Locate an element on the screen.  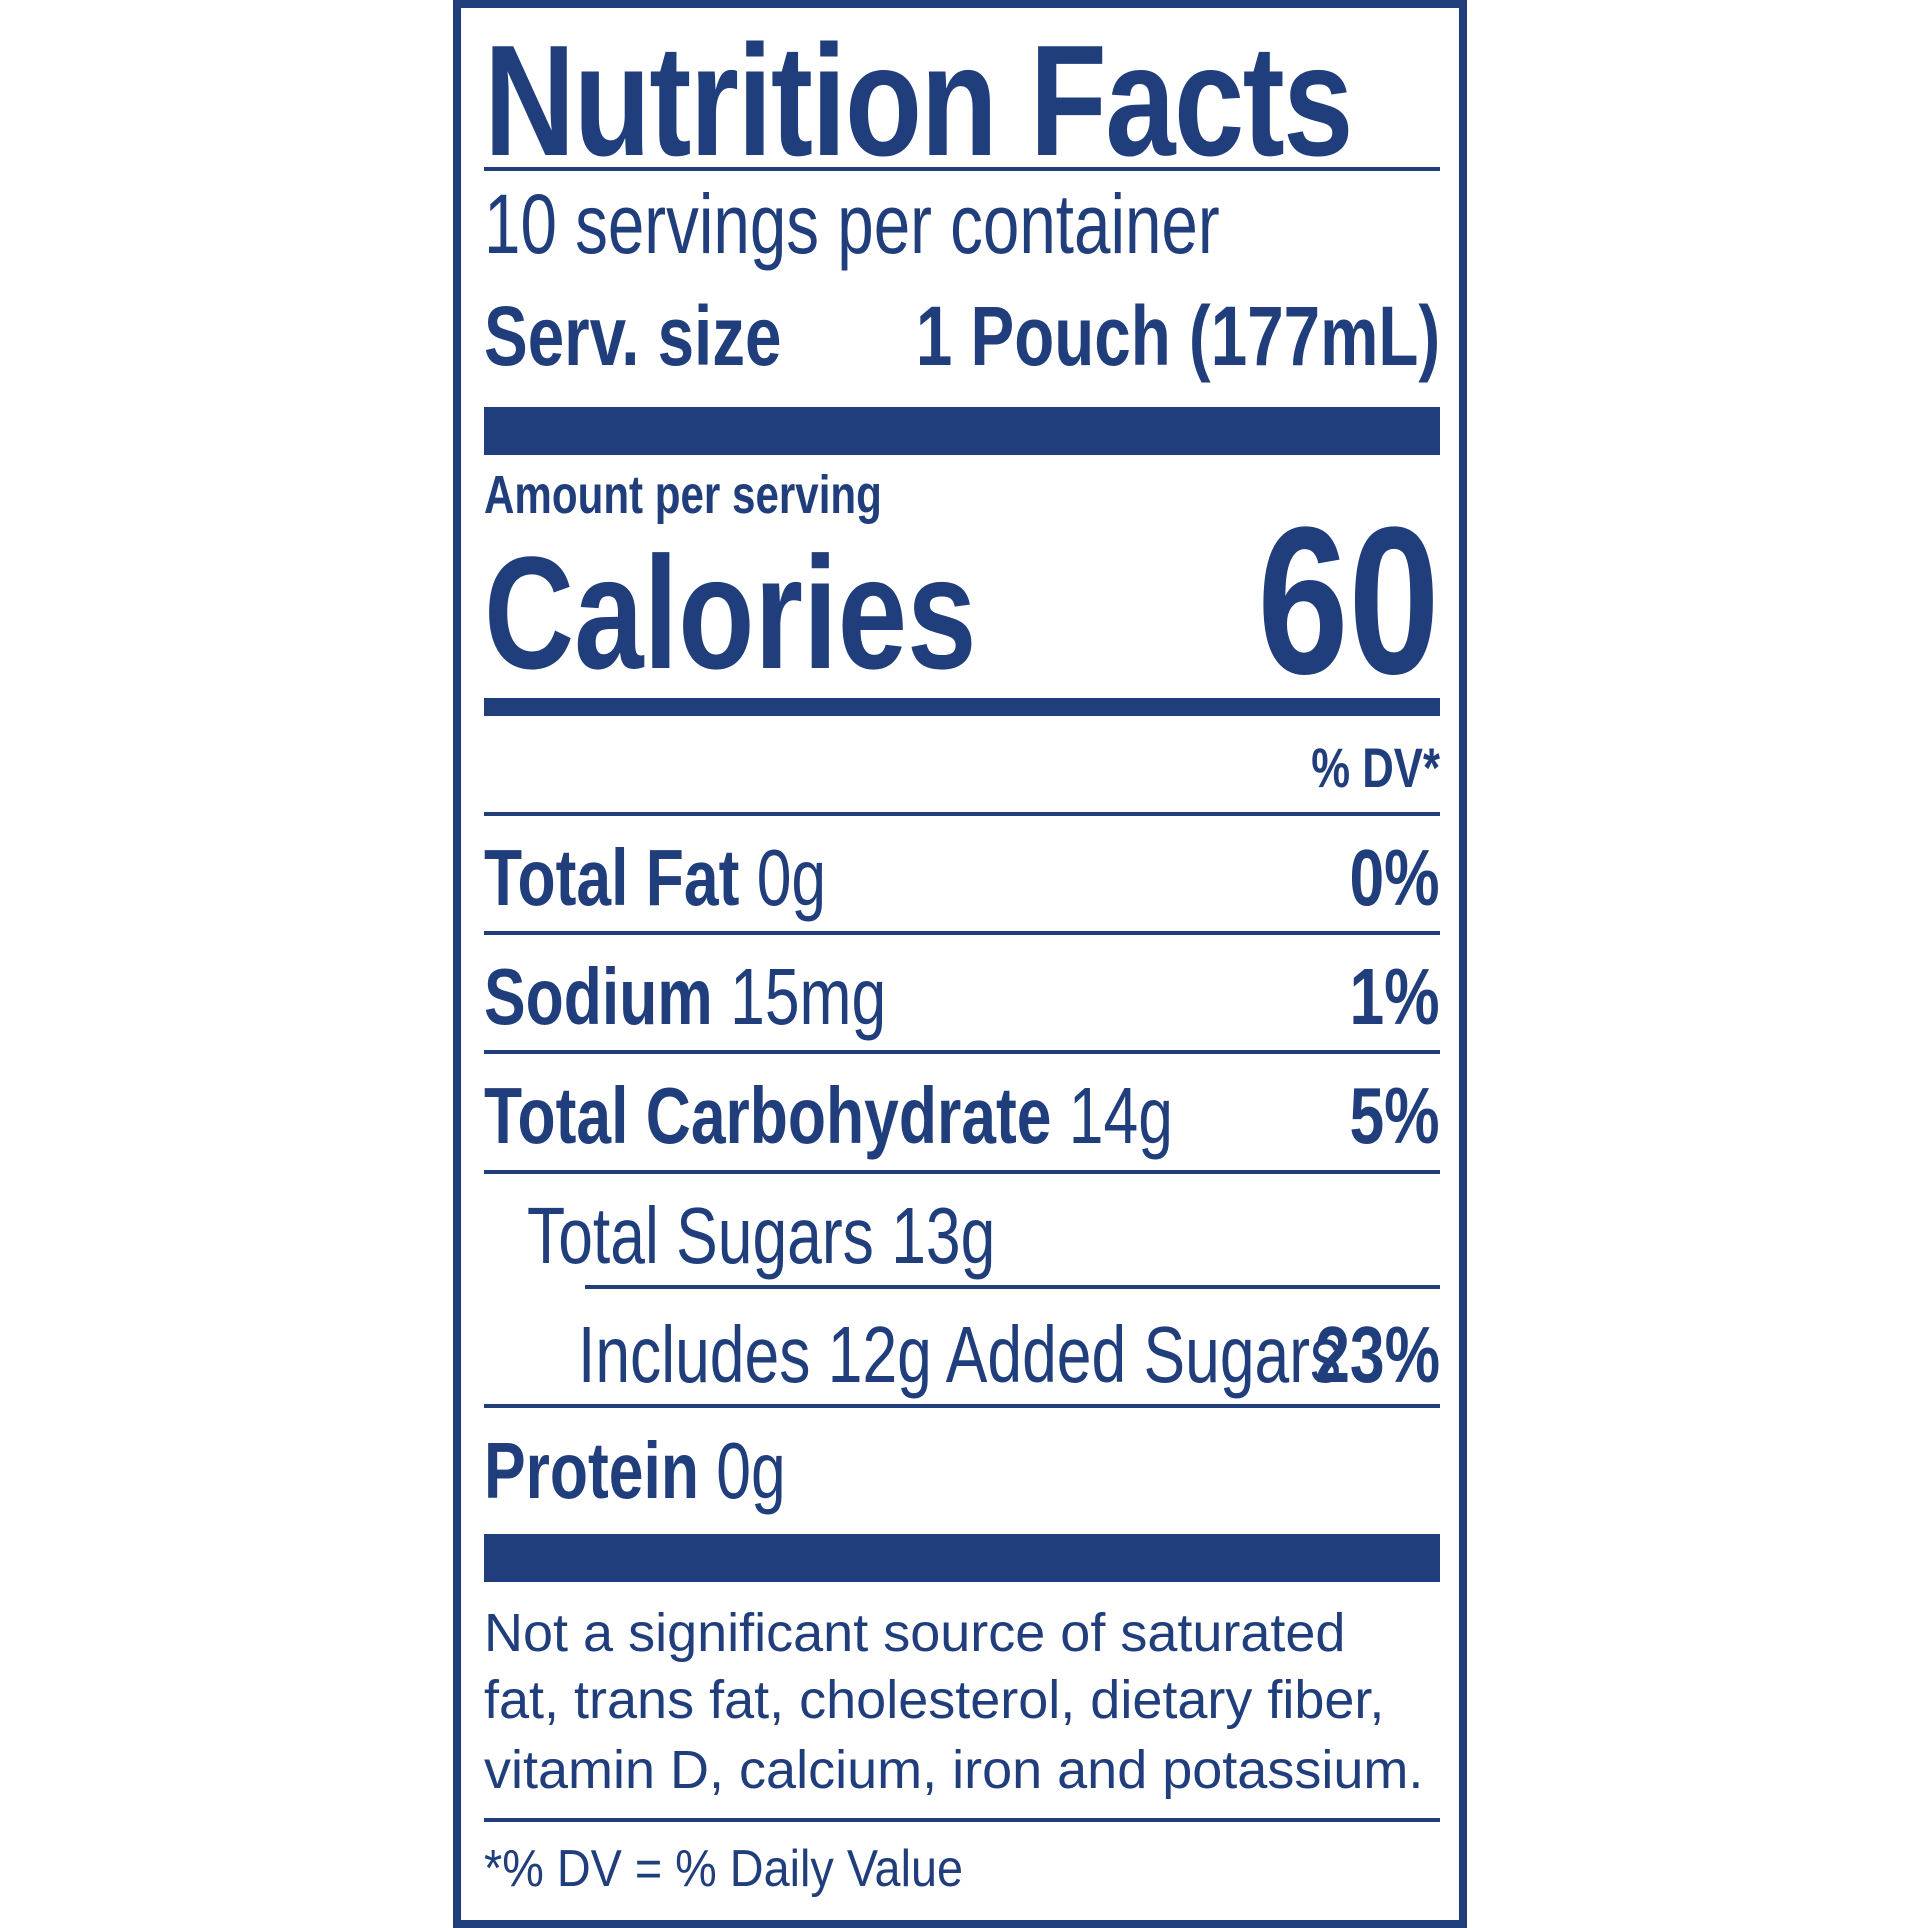
dv-header: % DV* is located at coordinates (1375, 767).